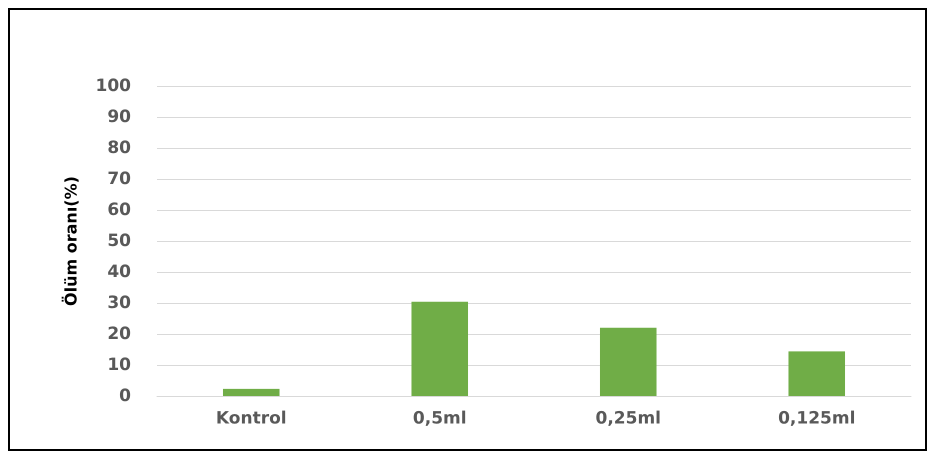 This screenshot has height=459, width=935. Describe the element at coordinates (439, 418) in the screenshot. I see `x-tick-label: 0,5ml` at that location.